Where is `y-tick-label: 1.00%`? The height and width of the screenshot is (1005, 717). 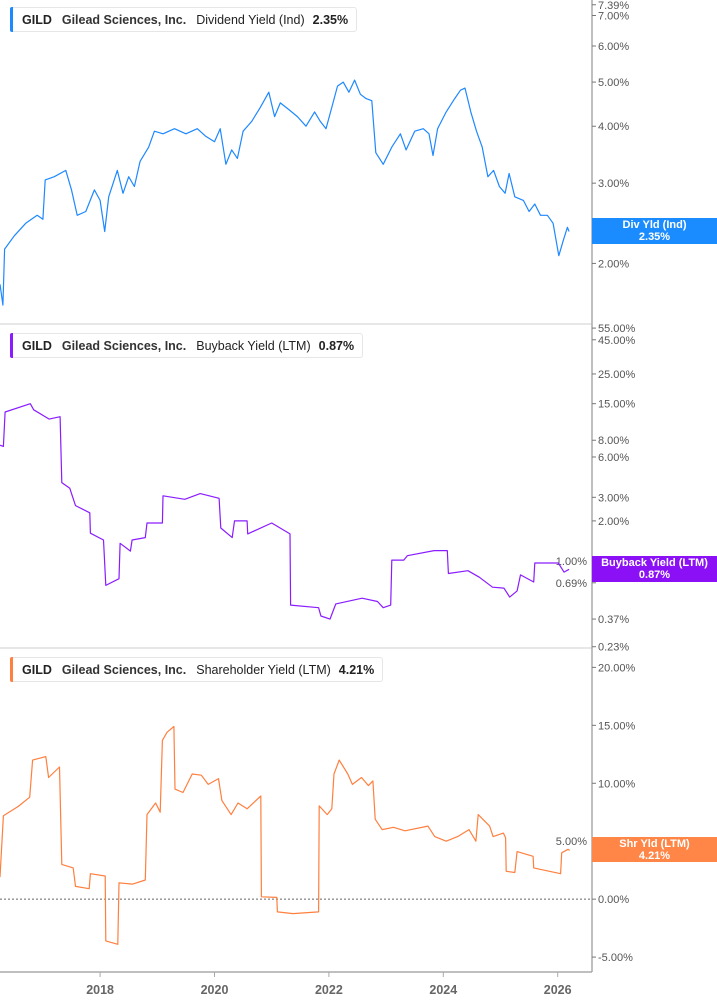 y-tick-label: 1.00% is located at coordinates (571, 562).